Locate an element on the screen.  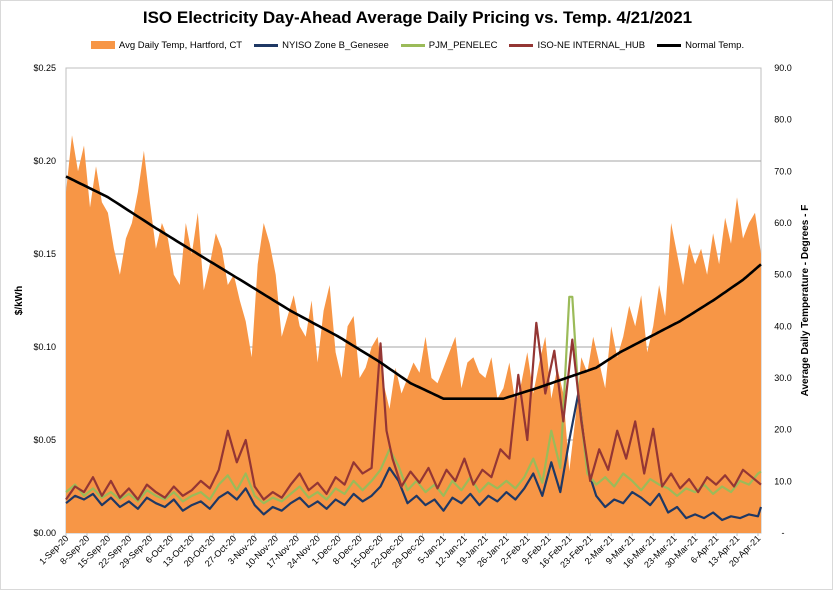
y2-tick-label: 70.0 is located at coordinates (783, 171).